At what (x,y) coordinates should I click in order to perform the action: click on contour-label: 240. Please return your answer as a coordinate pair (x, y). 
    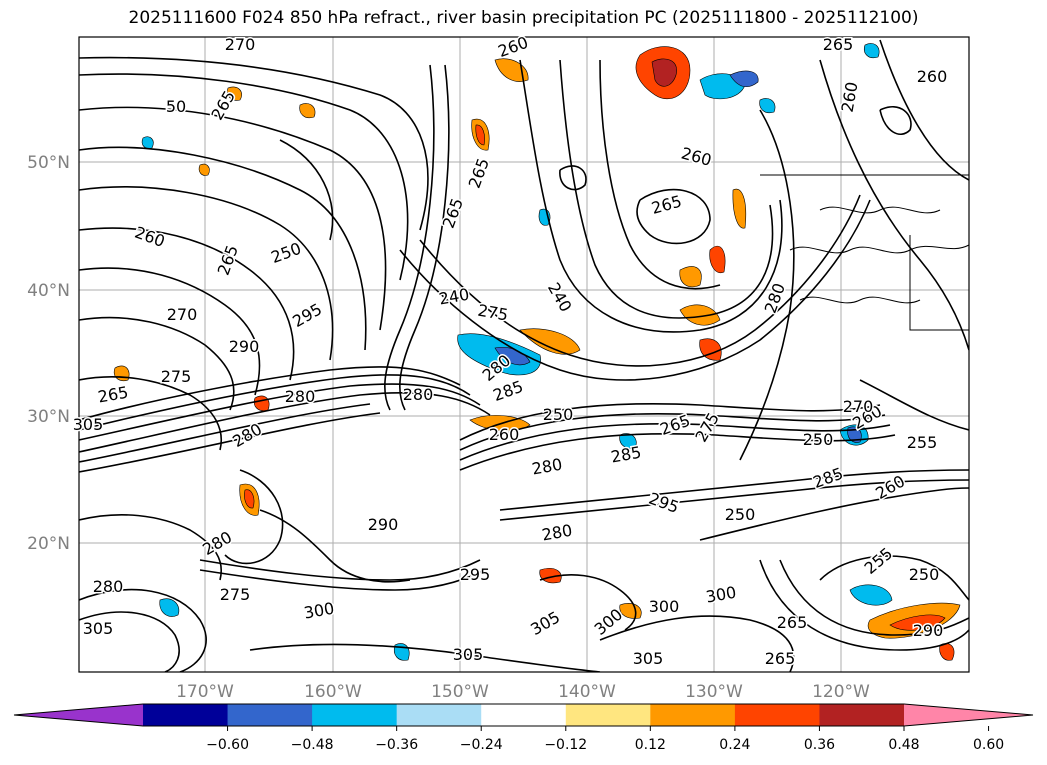
    Looking at the image, I should click on (453, 297).